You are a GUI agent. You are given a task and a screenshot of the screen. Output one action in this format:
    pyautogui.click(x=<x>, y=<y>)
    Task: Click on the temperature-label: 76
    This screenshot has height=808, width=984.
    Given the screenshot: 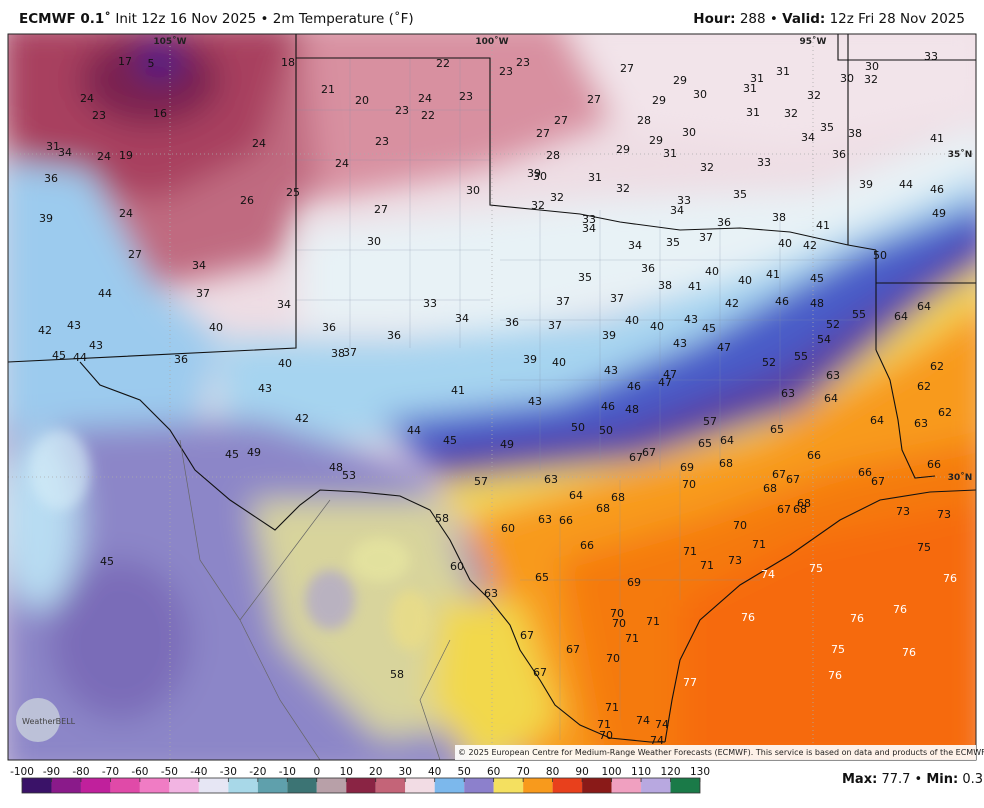 What is the action you would take?
    pyautogui.click(x=909, y=652)
    